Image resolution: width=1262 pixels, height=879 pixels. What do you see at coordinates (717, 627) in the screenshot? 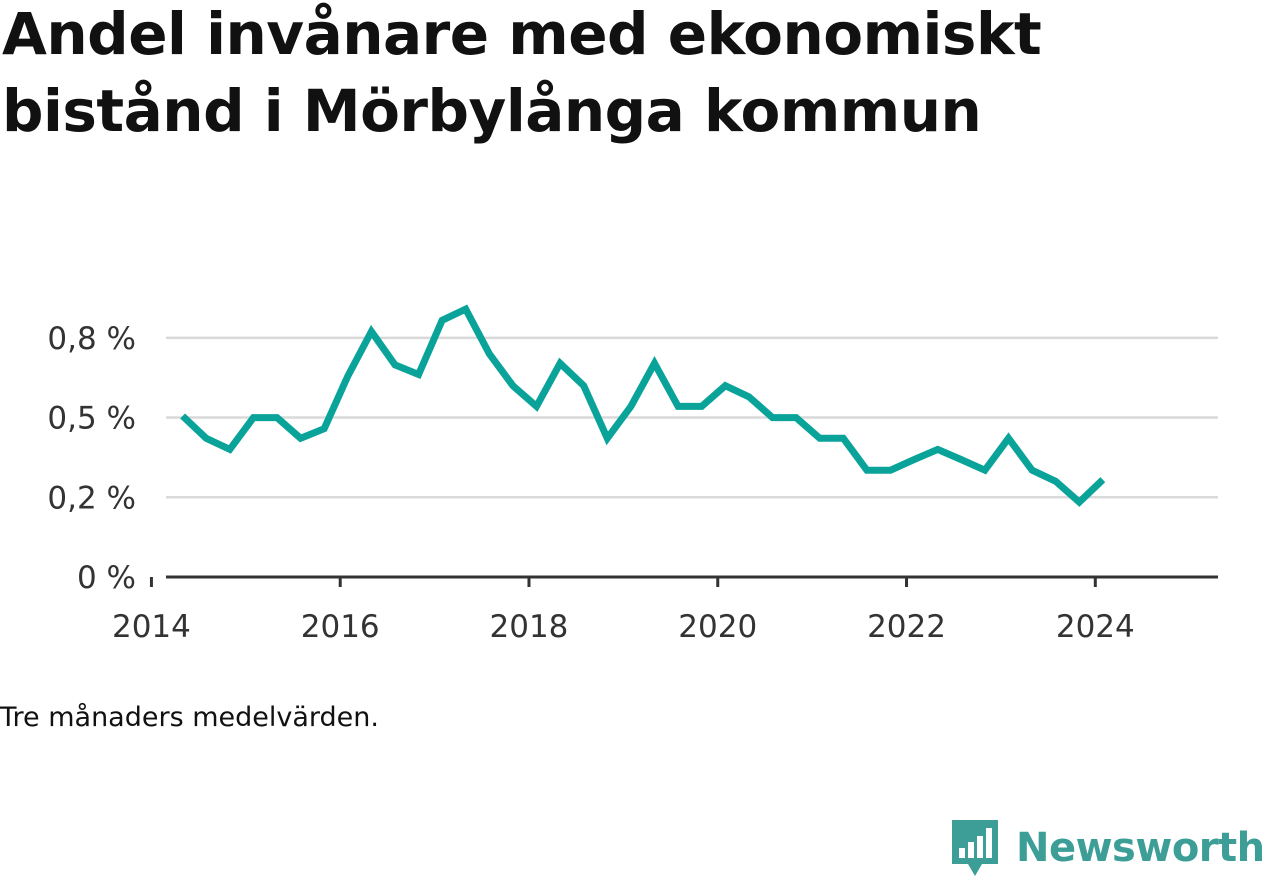
I see `x-tick-label: 2020` at bounding box center [717, 627].